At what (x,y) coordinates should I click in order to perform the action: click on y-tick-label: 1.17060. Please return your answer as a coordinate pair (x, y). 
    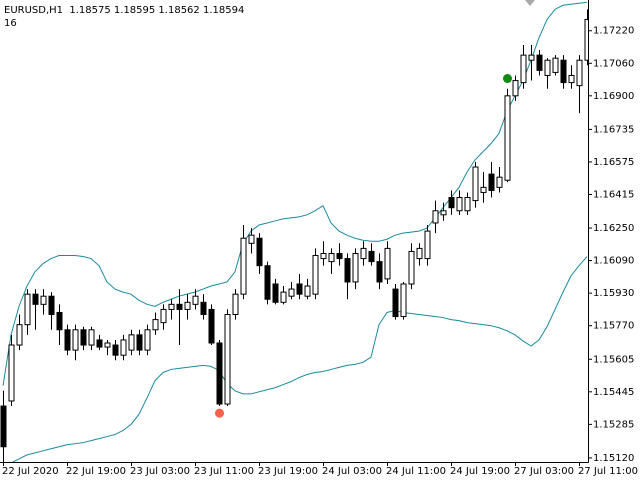
    Looking at the image, I should click on (613, 63).